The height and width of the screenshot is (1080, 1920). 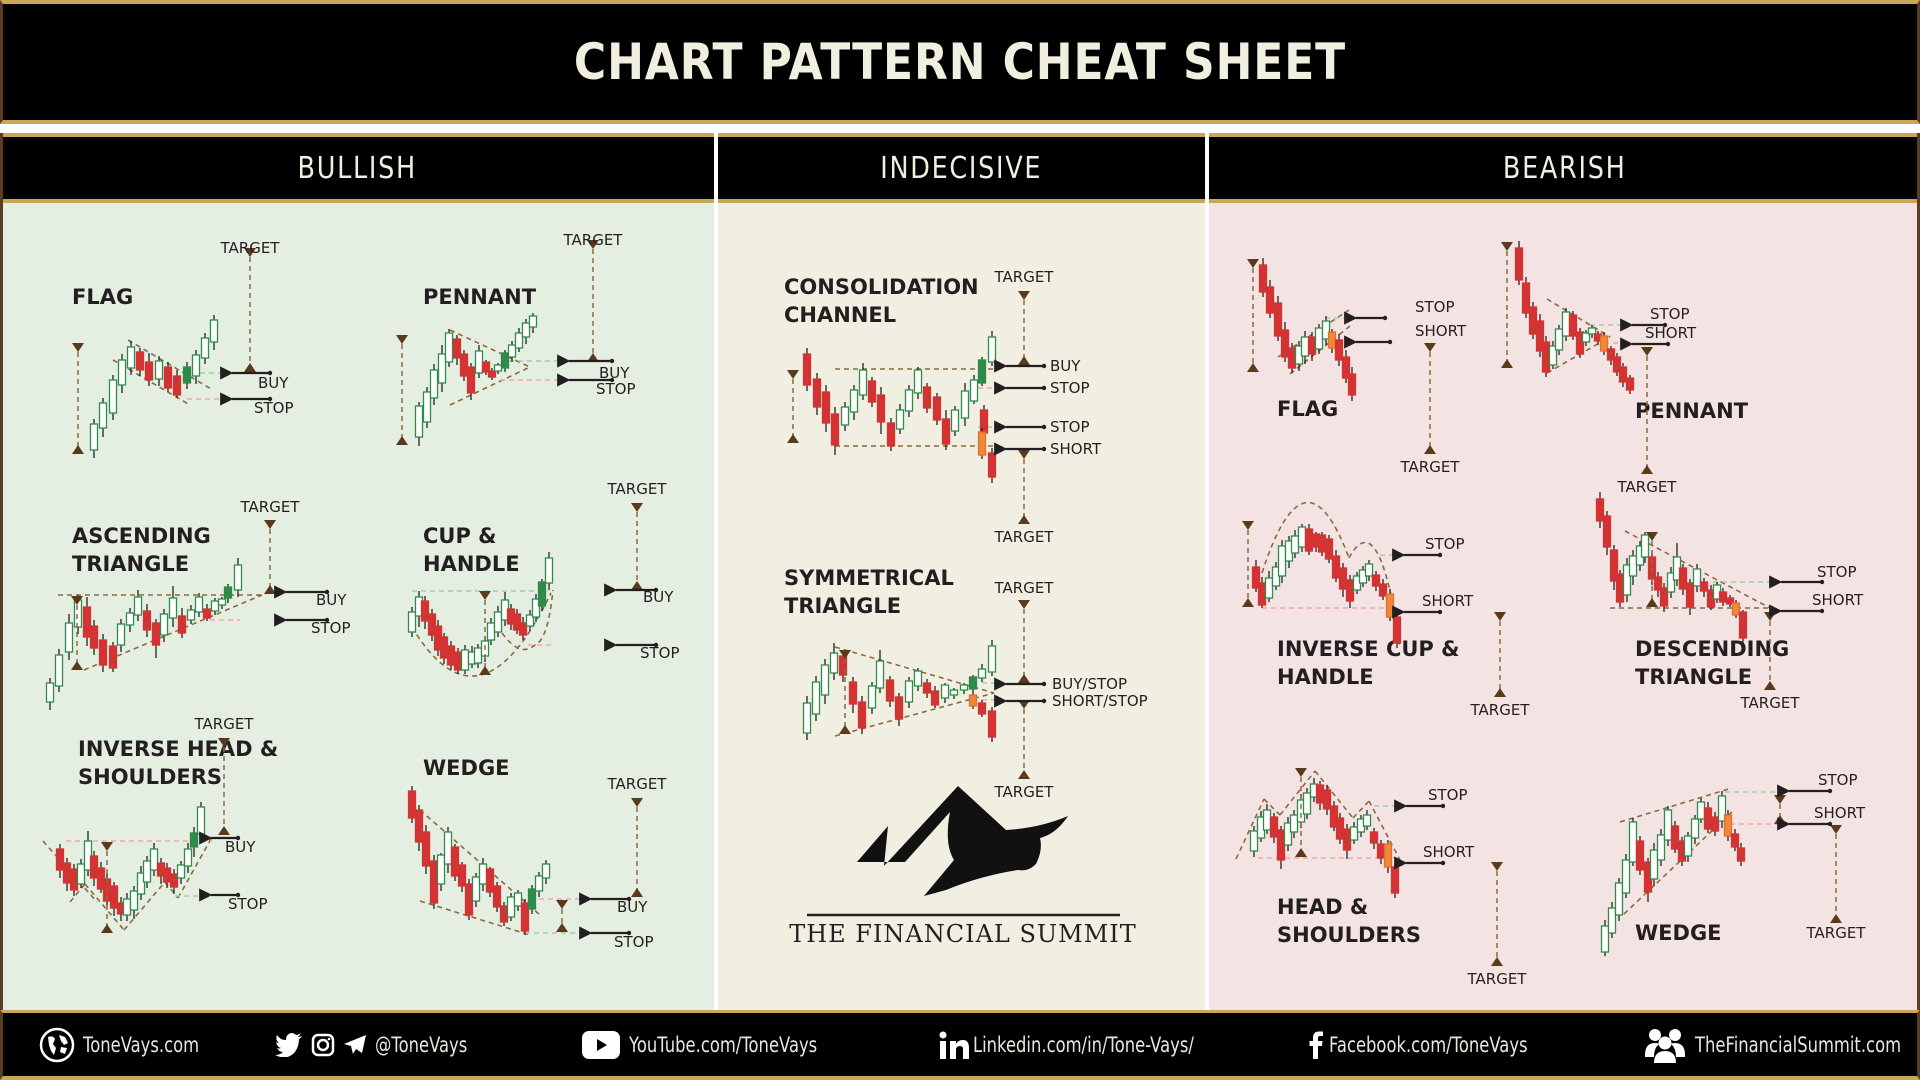 What do you see at coordinates (869, 578) in the screenshot?
I see `pattern-title: SYMMETRICAL` at bounding box center [869, 578].